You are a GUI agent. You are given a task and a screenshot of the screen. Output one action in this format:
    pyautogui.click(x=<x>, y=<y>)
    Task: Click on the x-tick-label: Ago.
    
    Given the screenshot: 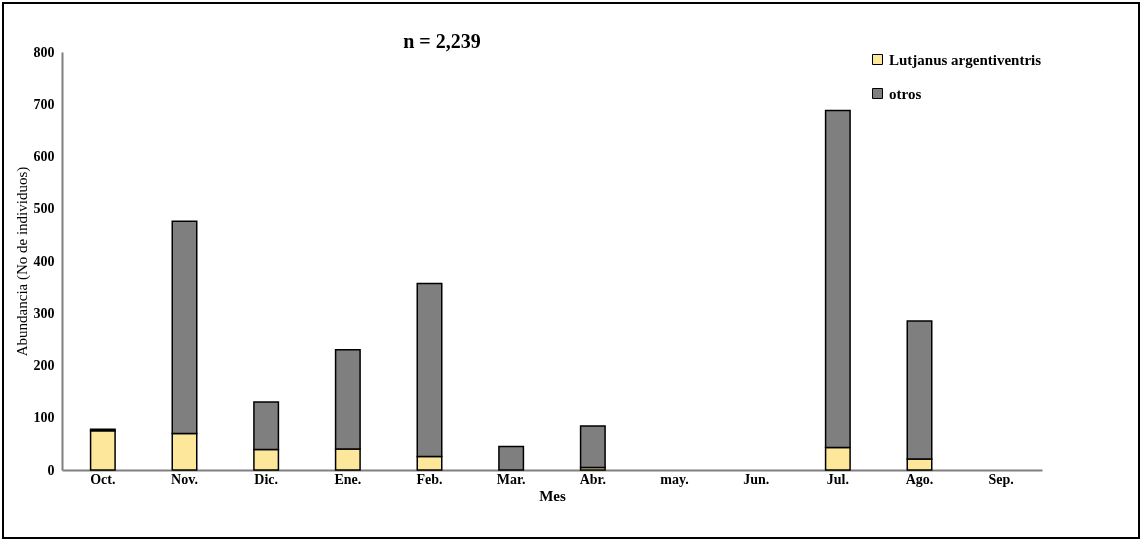 What is the action you would take?
    pyautogui.click(x=919, y=479)
    